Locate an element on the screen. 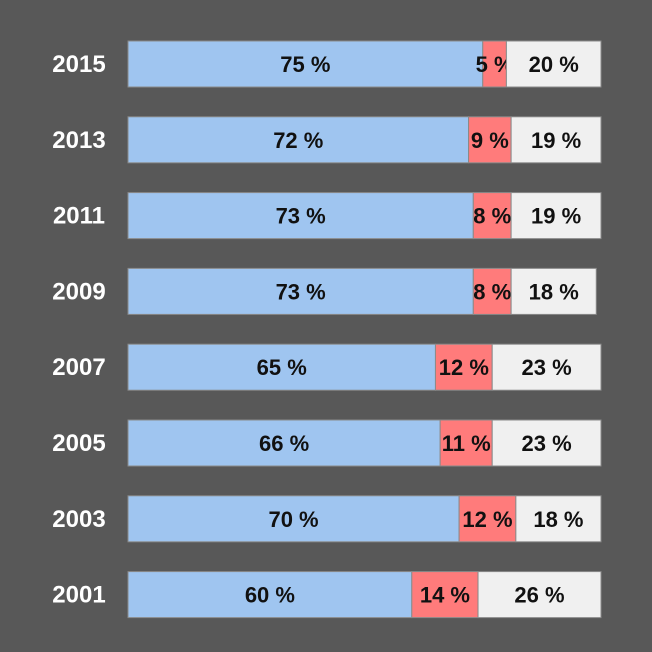 The height and width of the screenshot is (652, 652). data-label: 14 % is located at coordinates (445, 595).